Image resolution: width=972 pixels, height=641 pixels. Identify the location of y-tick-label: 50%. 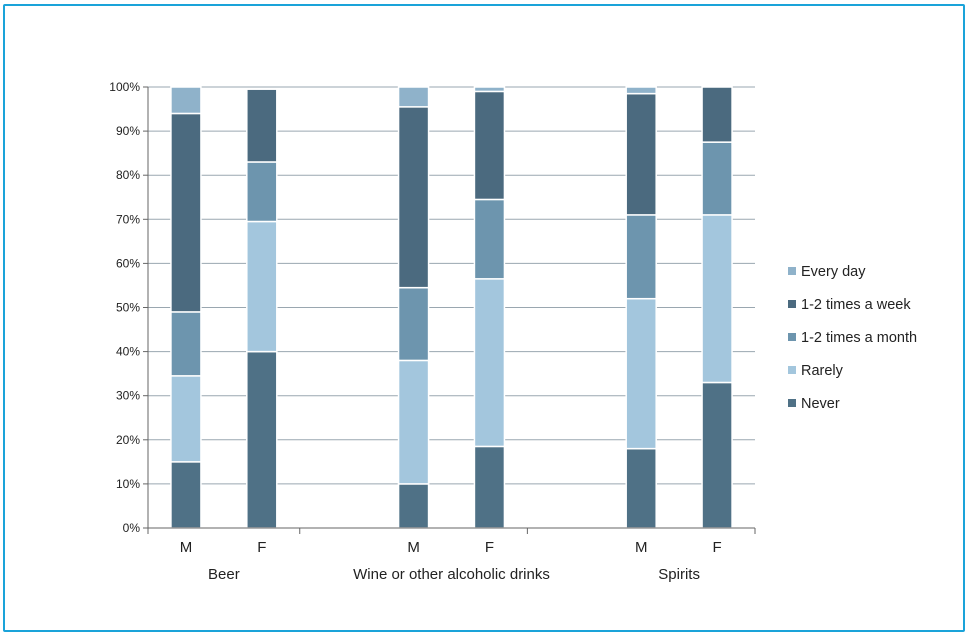
(128, 308).